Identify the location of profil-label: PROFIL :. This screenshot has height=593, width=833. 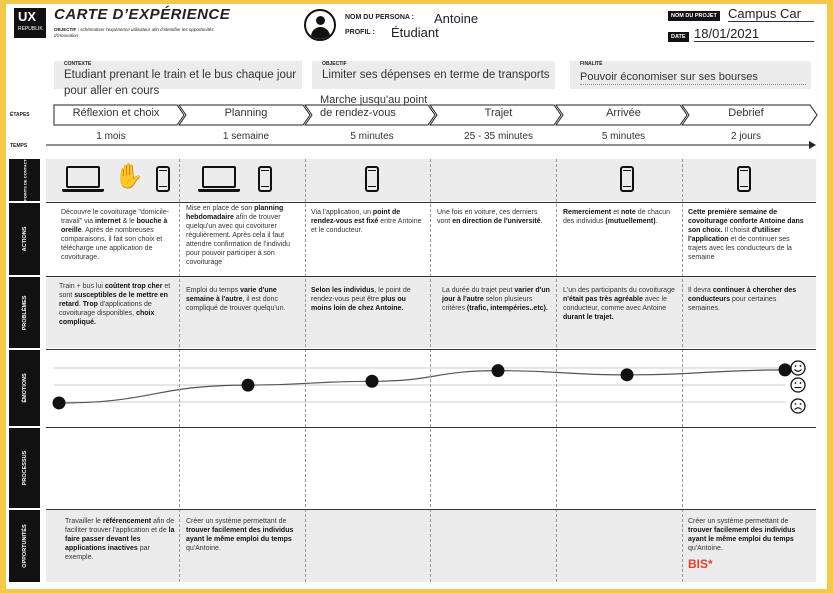
(360, 32).